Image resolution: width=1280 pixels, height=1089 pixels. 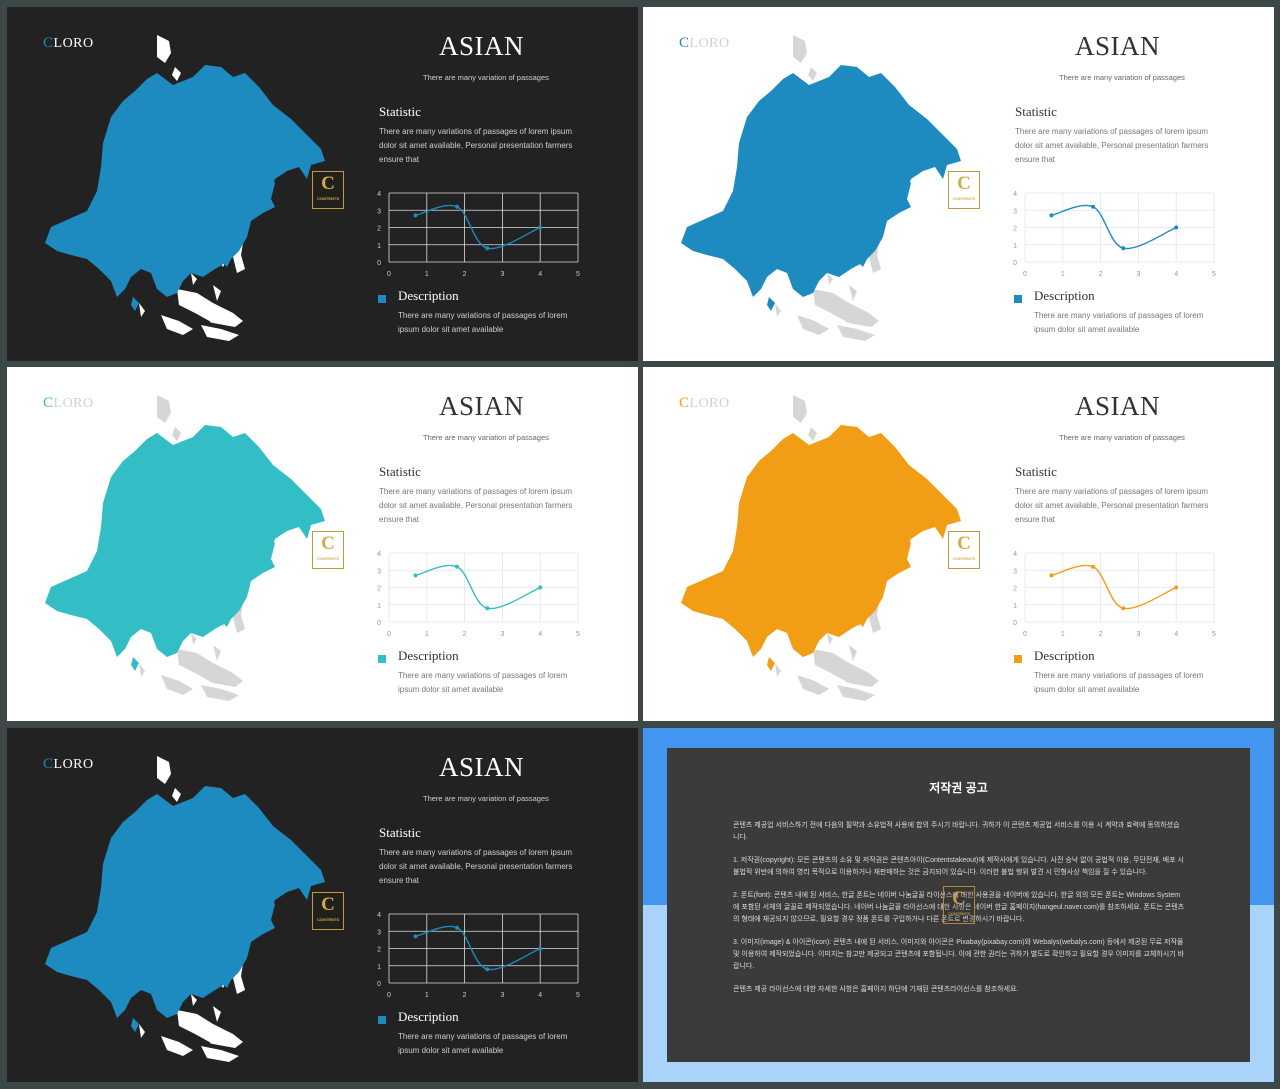 What do you see at coordinates (194, 909) in the screenshot?
I see `neighbor-islands` at bounding box center [194, 909].